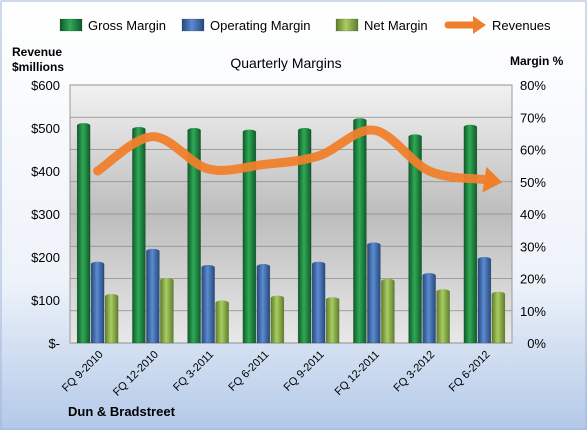  I want to click on footer-company: Dun & Bradstreet, so click(122, 411).